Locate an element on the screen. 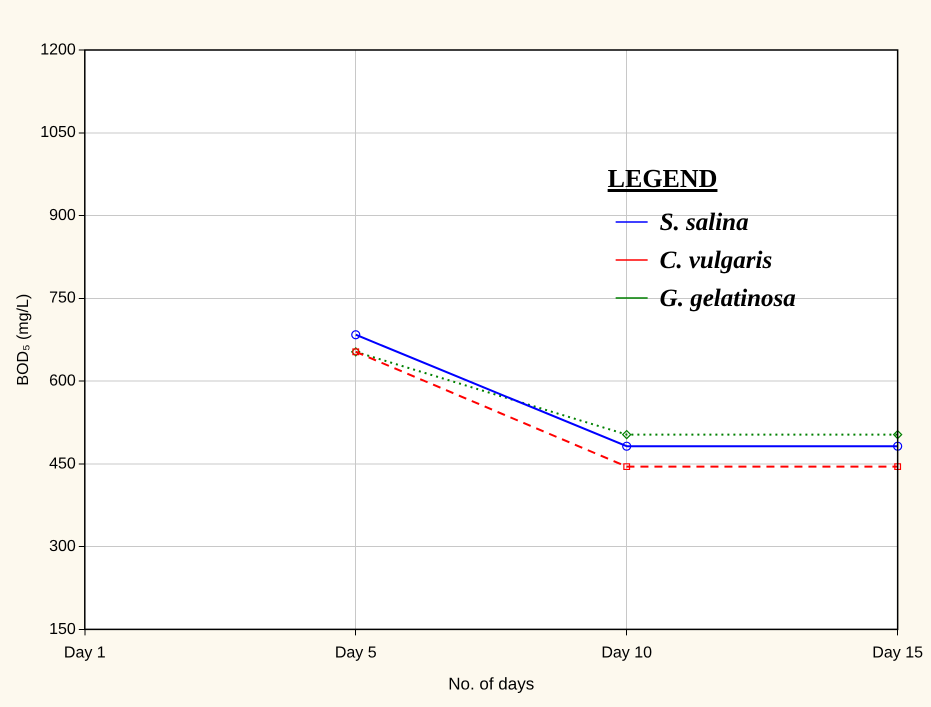  y-tick-label: 1050 is located at coordinates (58, 133).